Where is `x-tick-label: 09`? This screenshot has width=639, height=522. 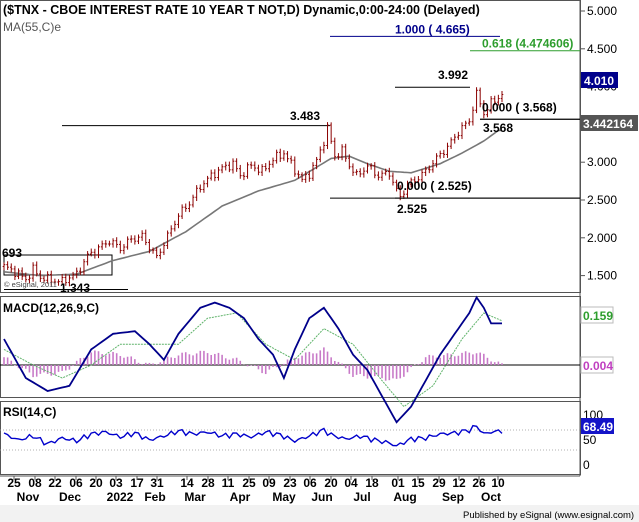
x-tick-label: 09 is located at coordinates (269, 483).